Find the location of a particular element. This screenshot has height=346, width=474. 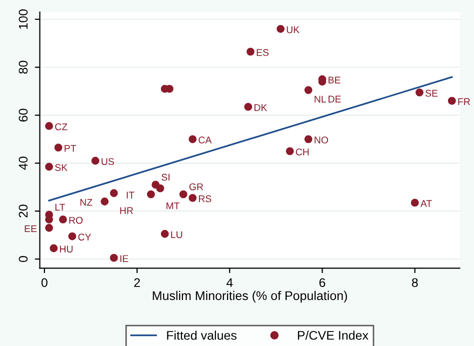

annotation: CY is located at coordinates (85, 237).